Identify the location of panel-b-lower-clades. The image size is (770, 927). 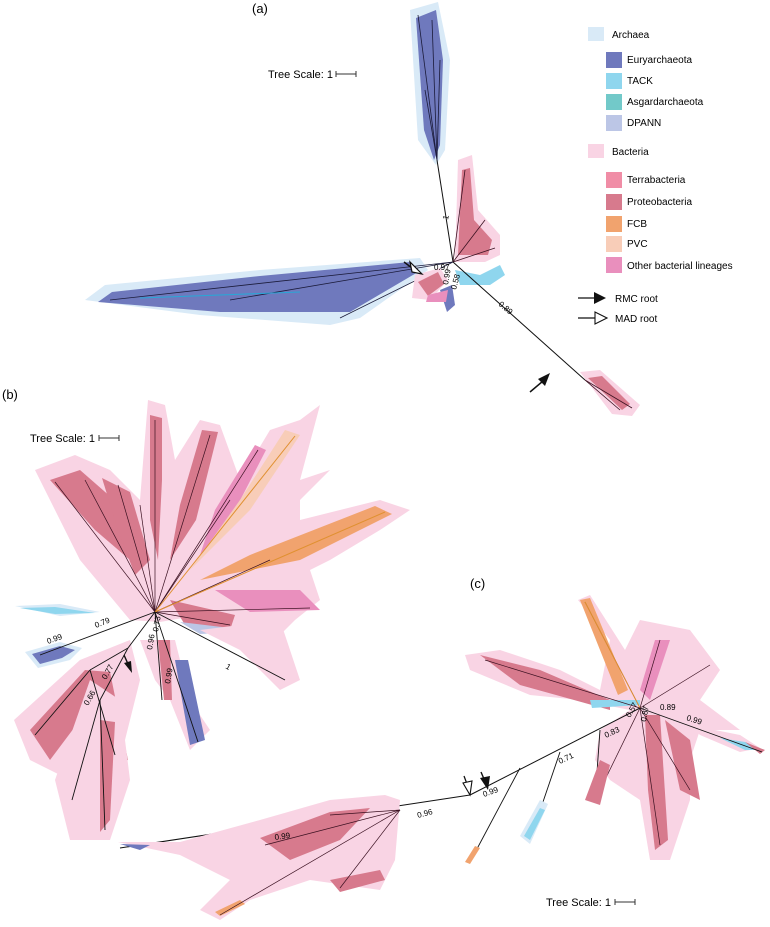
(157, 725).